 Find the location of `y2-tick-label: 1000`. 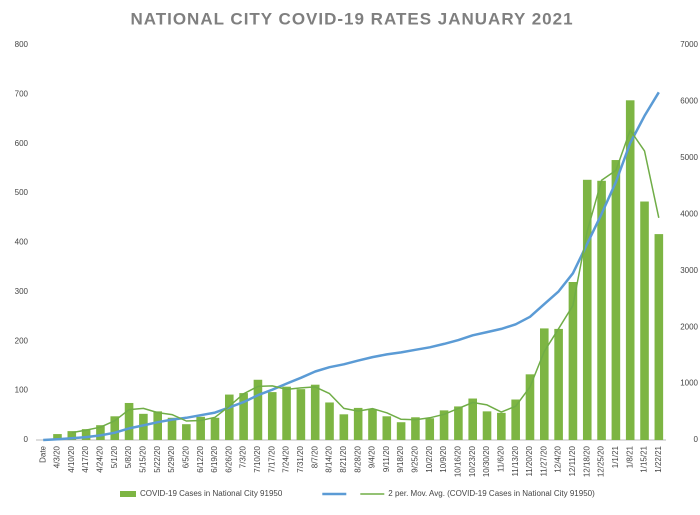

y2-tick-label: 1000 is located at coordinates (689, 383).